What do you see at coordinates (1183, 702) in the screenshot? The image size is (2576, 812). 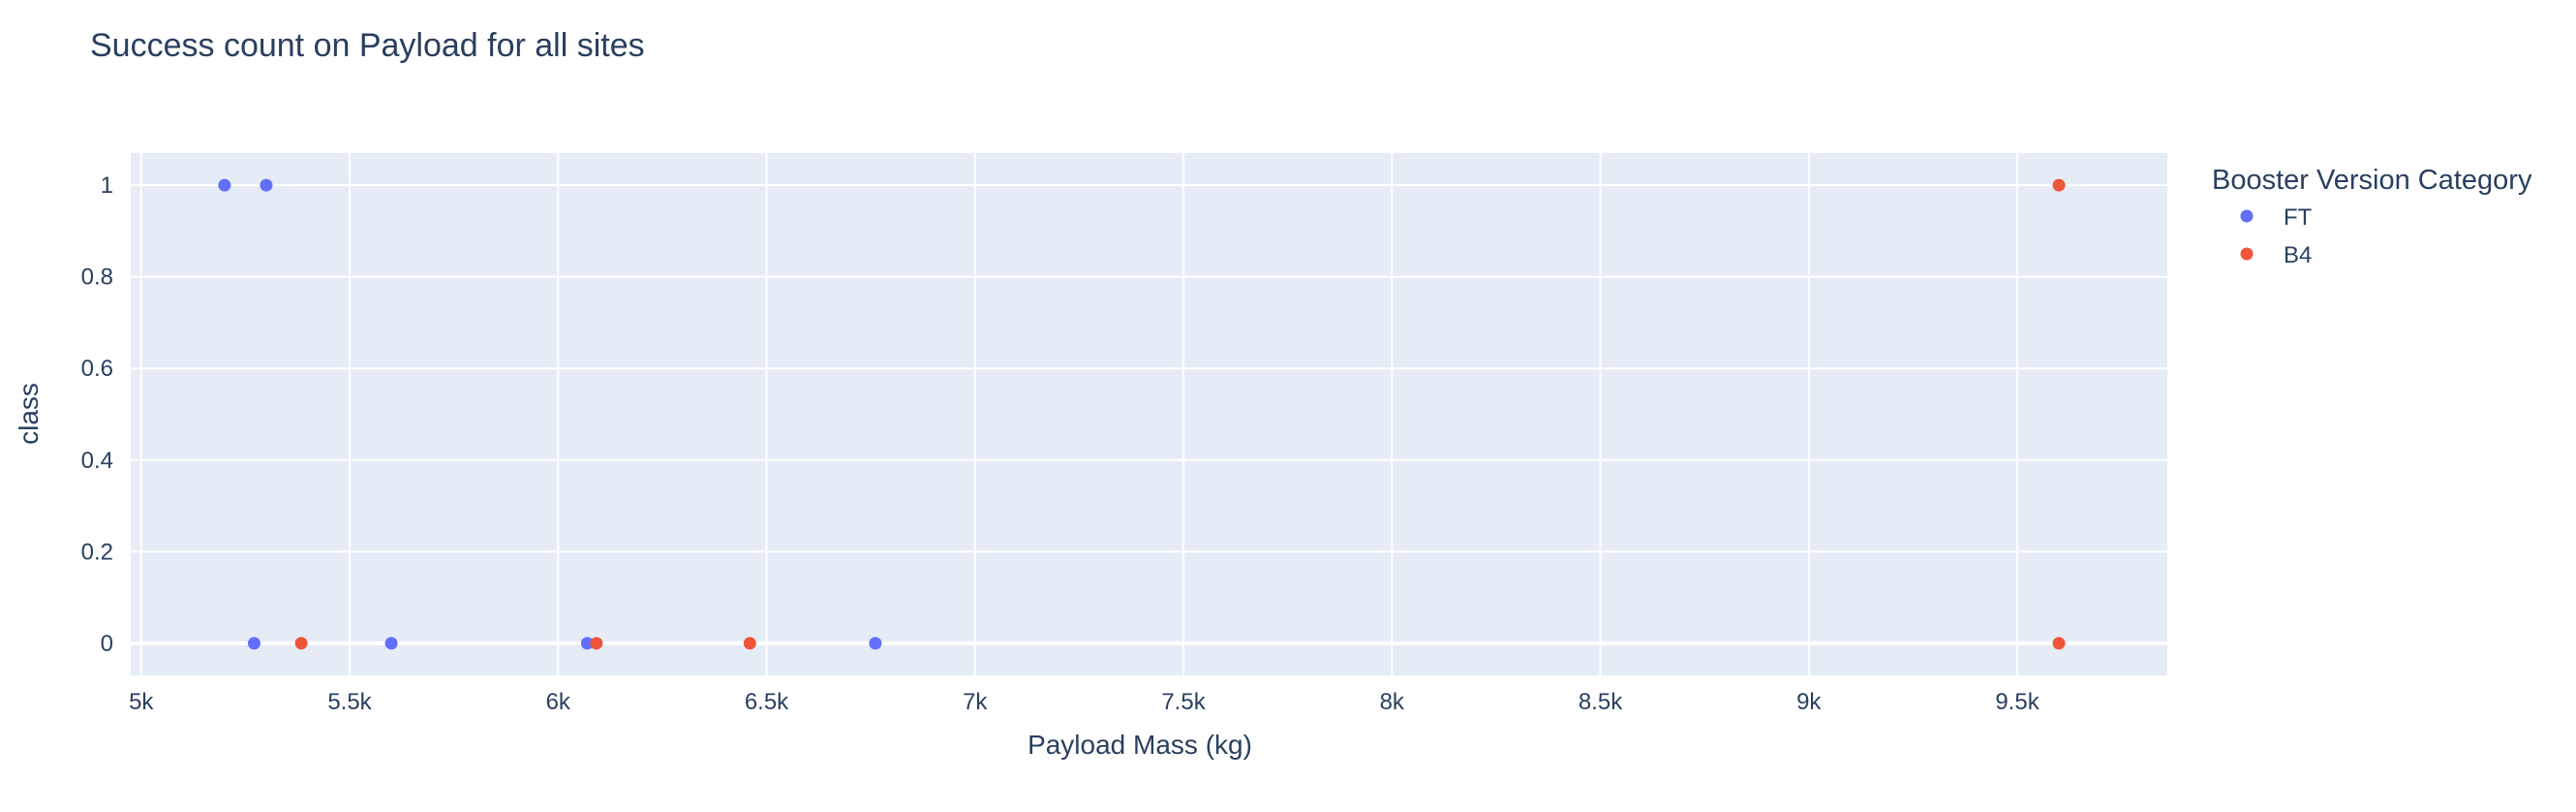 I see `x-tick-label: 7.5k` at bounding box center [1183, 702].